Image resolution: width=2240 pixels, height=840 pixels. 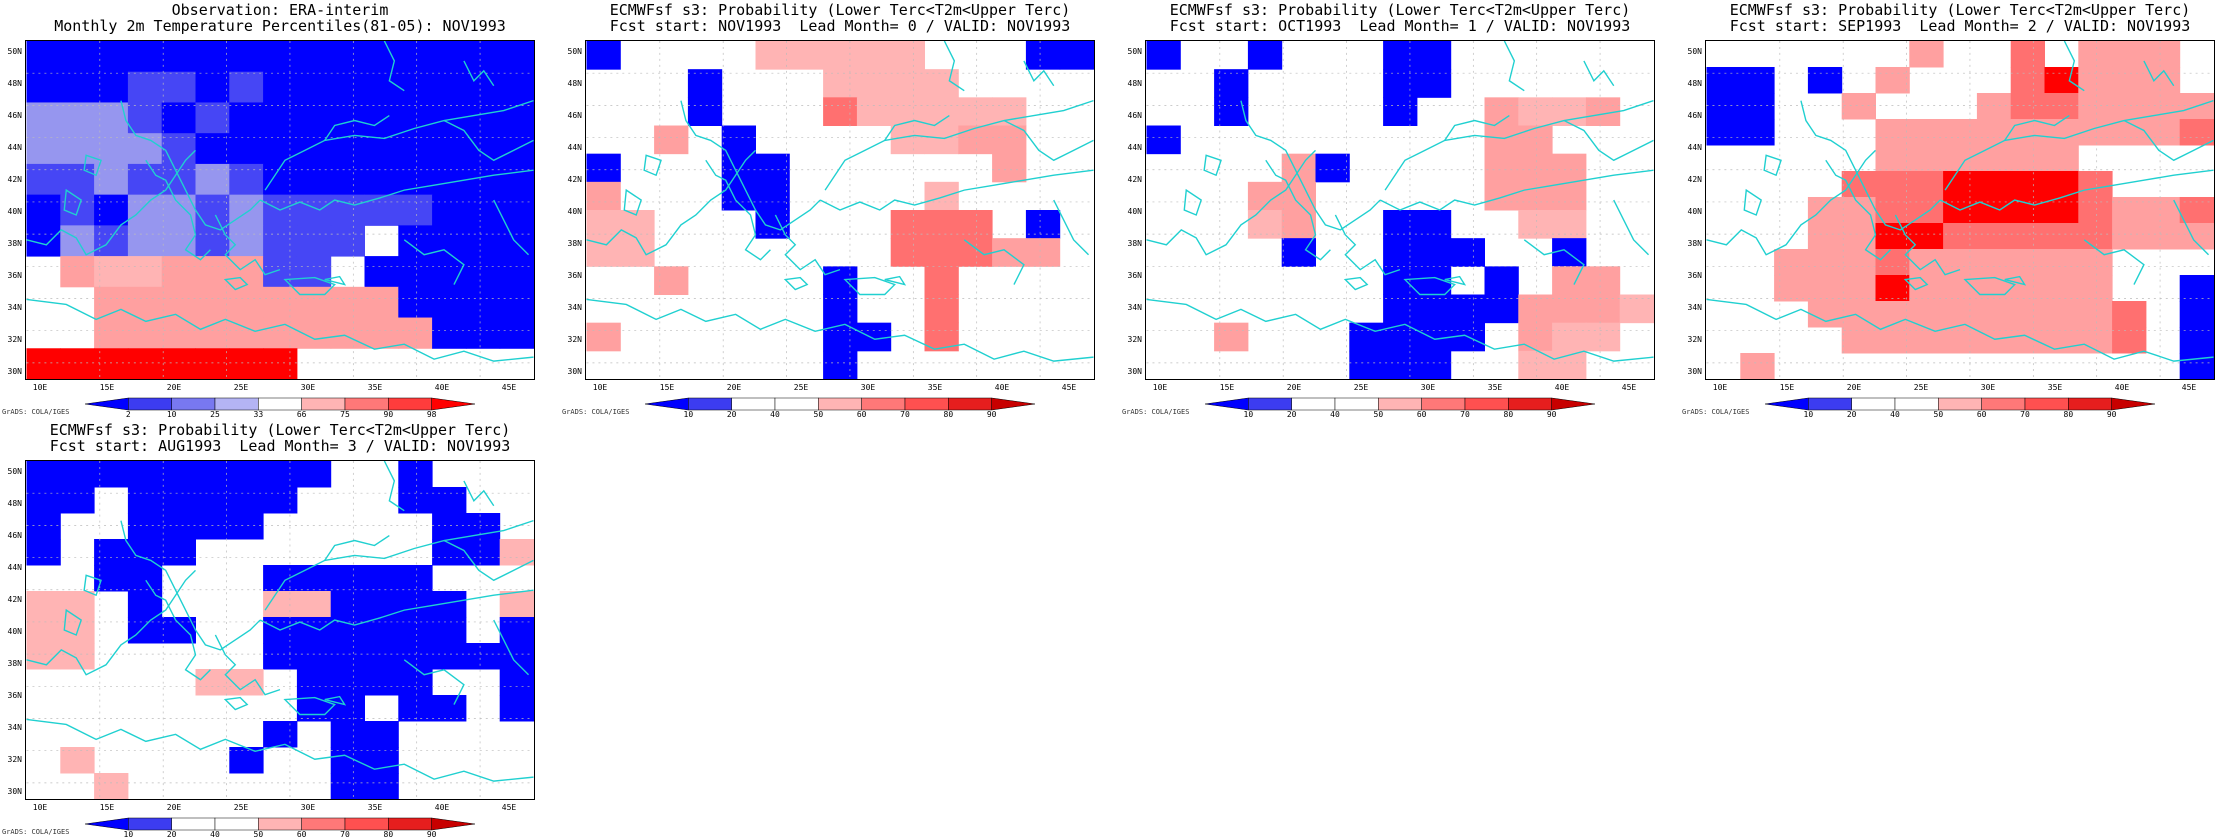 I want to click on map-area, so click(x=280, y=210).